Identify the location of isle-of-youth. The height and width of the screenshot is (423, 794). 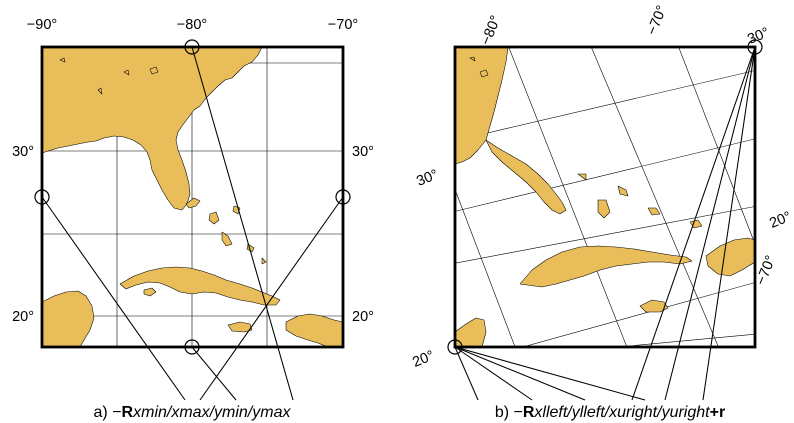
(150, 292).